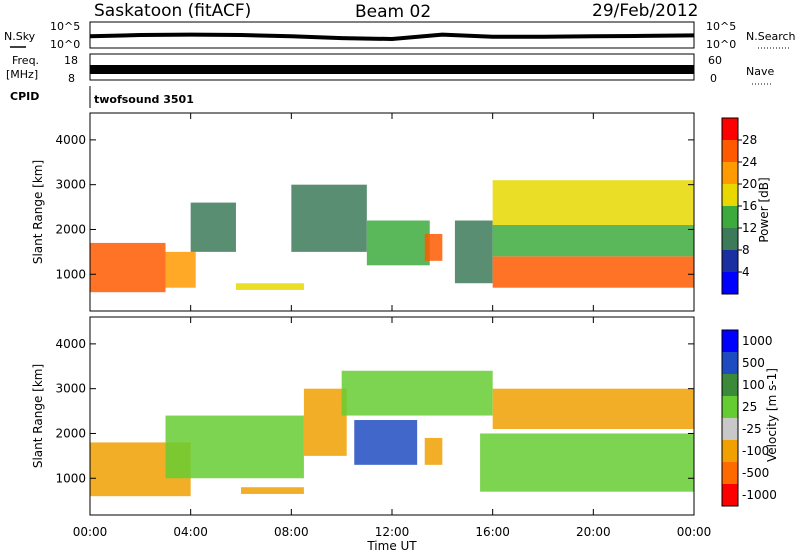 The image size is (800, 554). What do you see at coordinates (190, 532) in the screenshot?
I see `x-tick-label: 04:00` at bounding box center [190, 532].